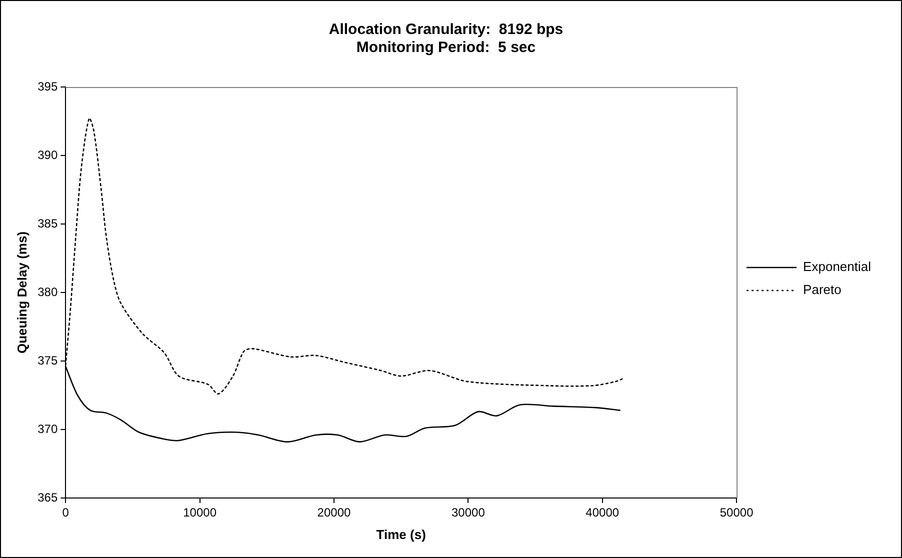 The height and width of the screenshot is (558, 902). I want to click on x-tick-label: 30000, so click(469, 513).